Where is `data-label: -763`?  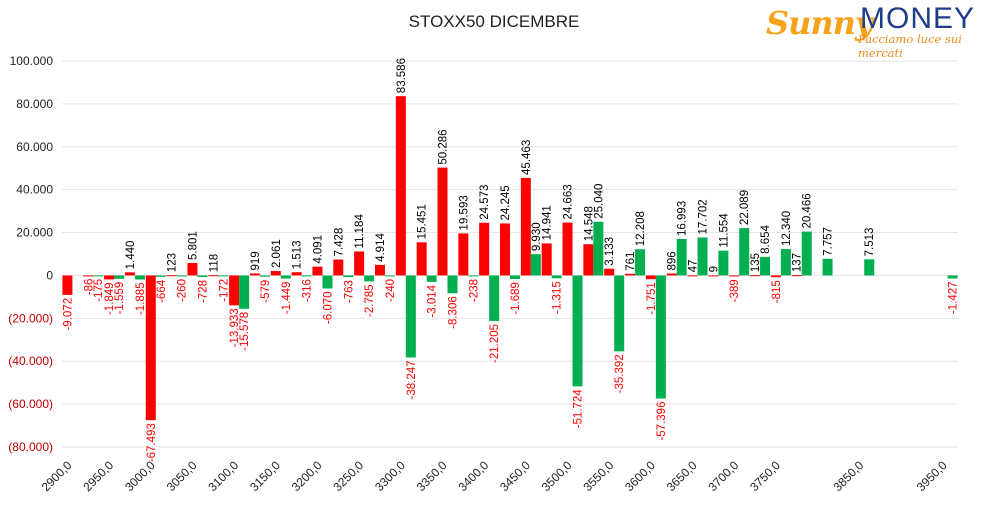 data-label: -763 is located at coordinates (349, 291).